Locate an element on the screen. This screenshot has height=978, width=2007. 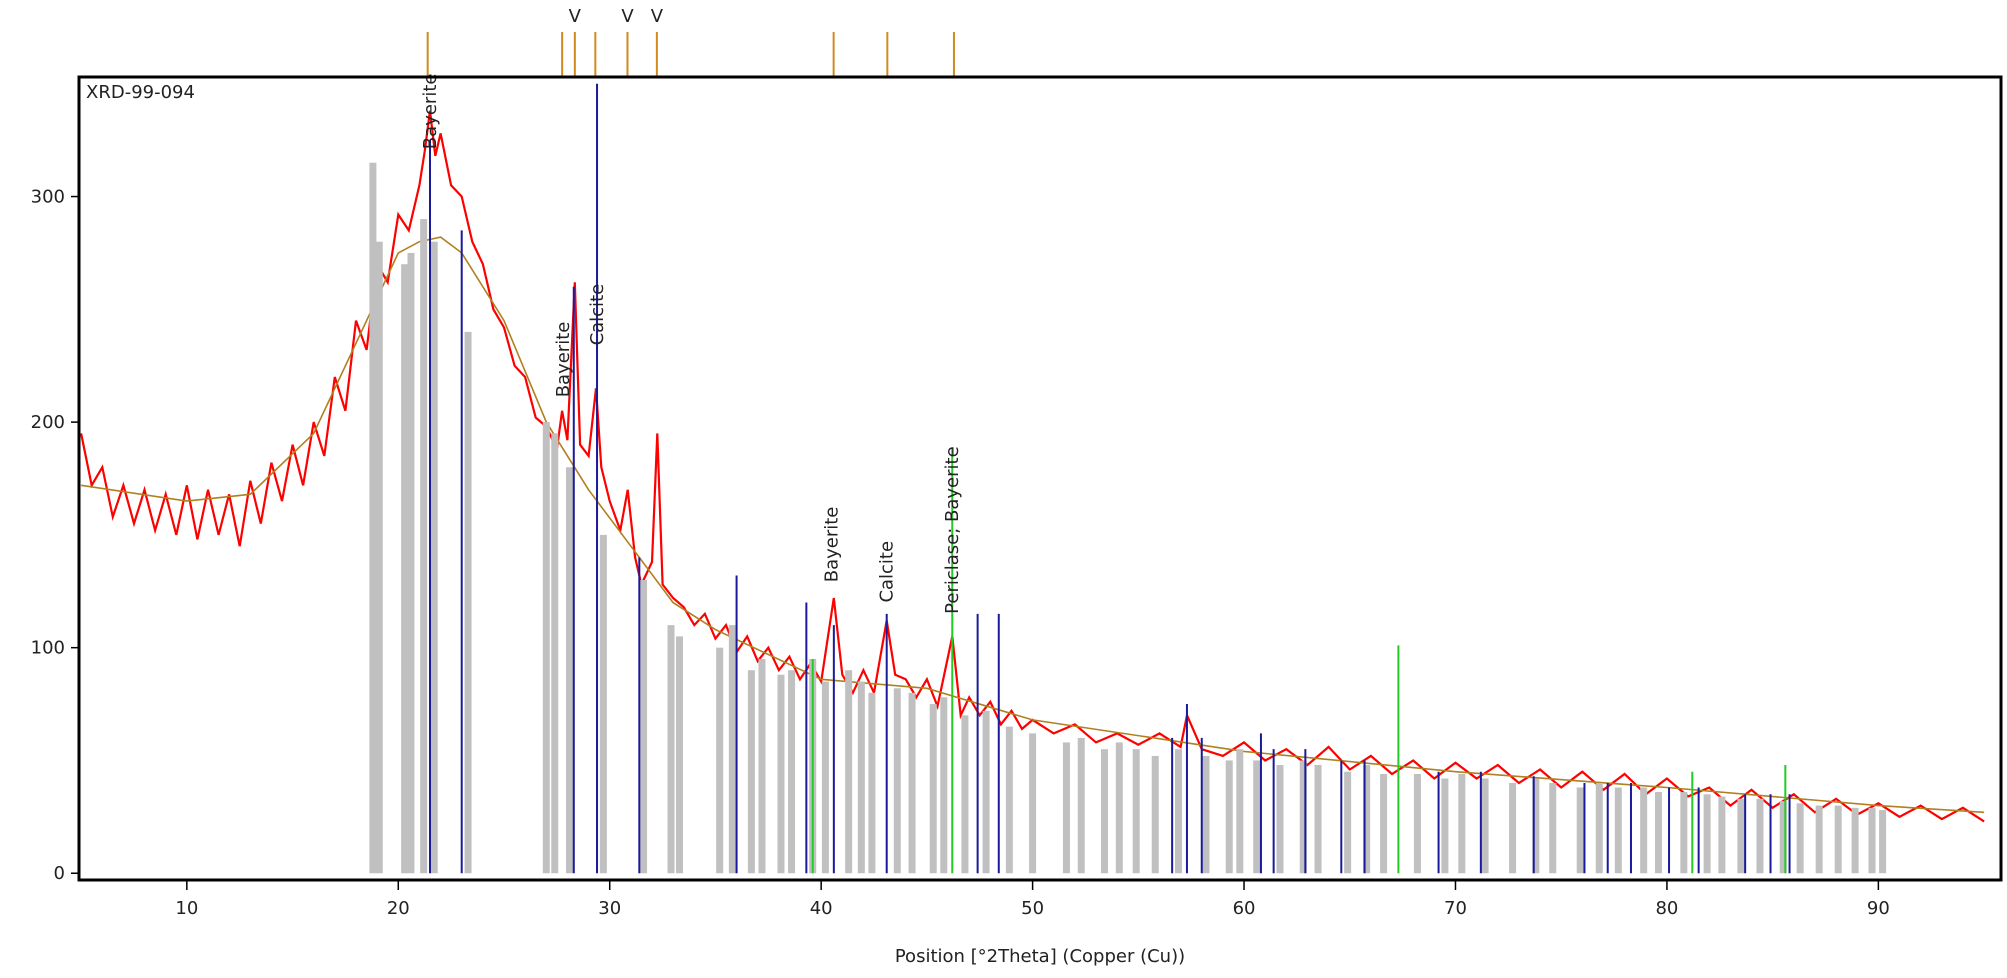
chart-title: XRD-99-094 is located at coordinates (140, 92).